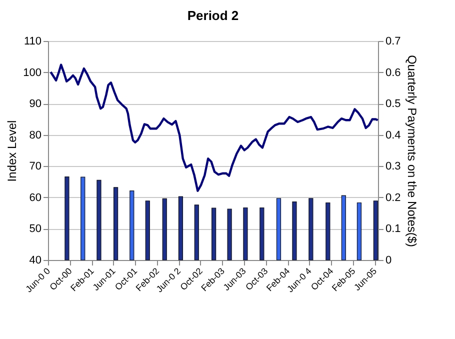  What do you see at coordinates (393, 135) in the screenshot?
I see `y2-tick-label: 0.4` at bounding box center [393, 135].